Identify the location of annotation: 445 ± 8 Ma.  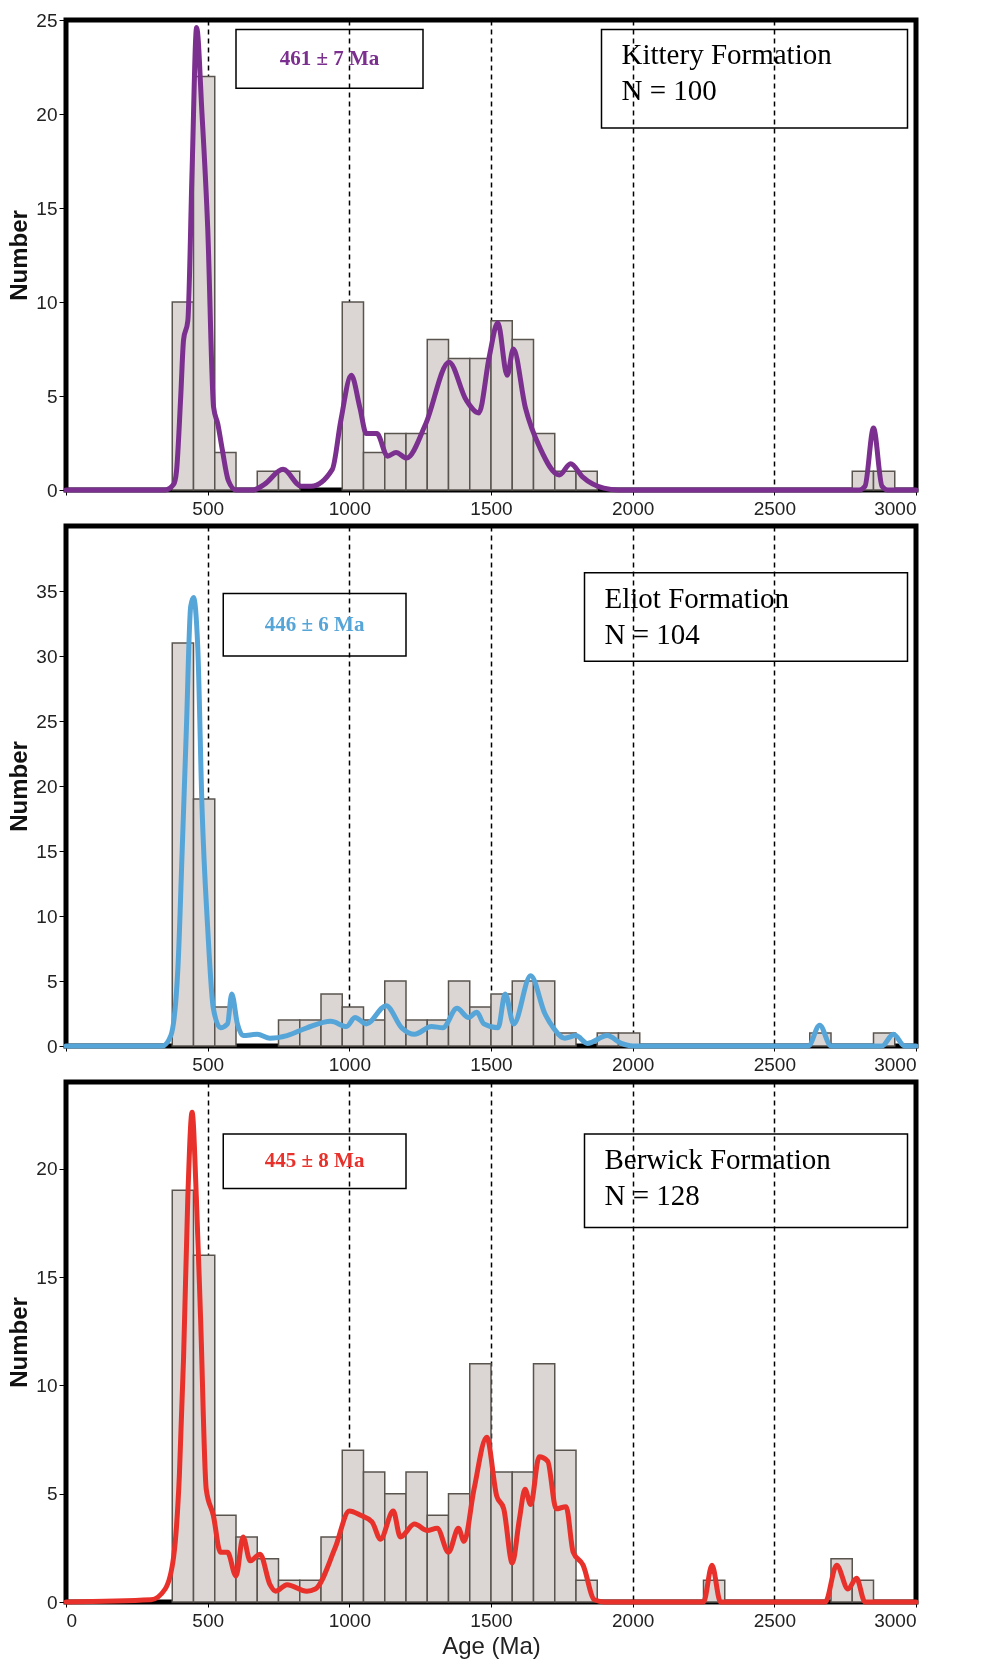
(314, 1160).